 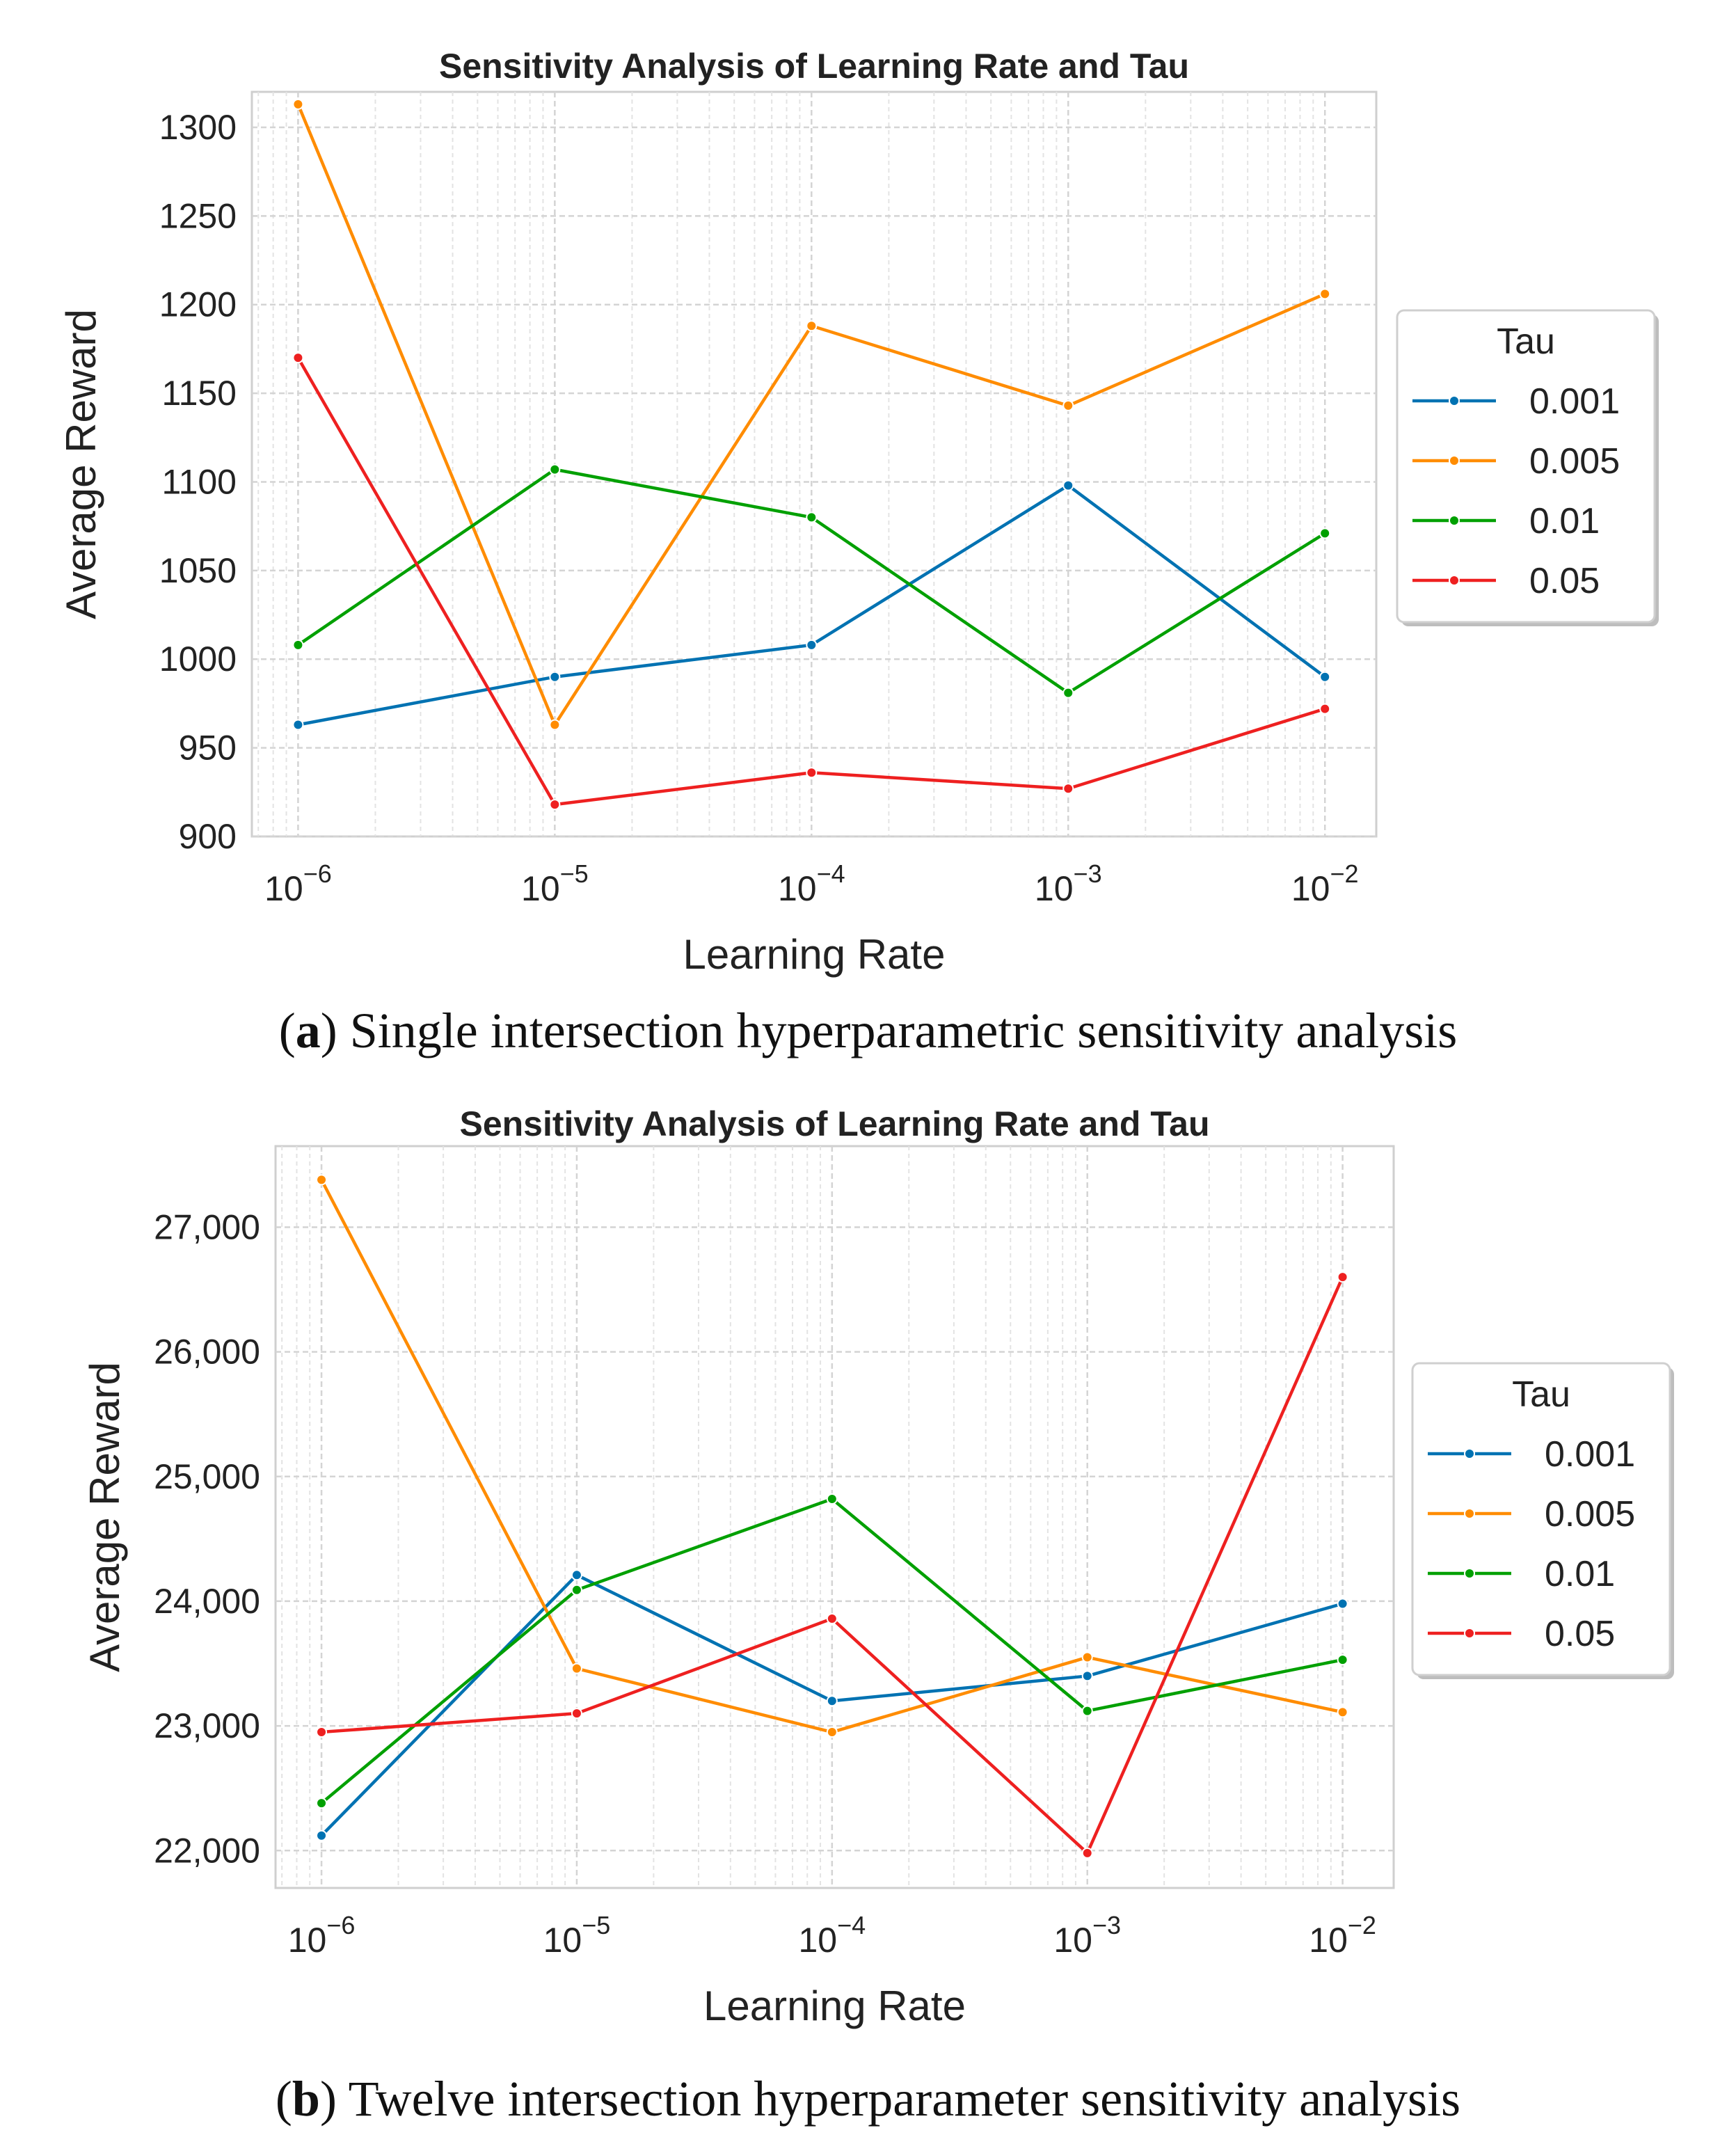 What do you see at coordinates (1564, 521) in the screenshot?
I see `c0-legend-label-0.01: 0.01` at bounding box center [1564, 521].